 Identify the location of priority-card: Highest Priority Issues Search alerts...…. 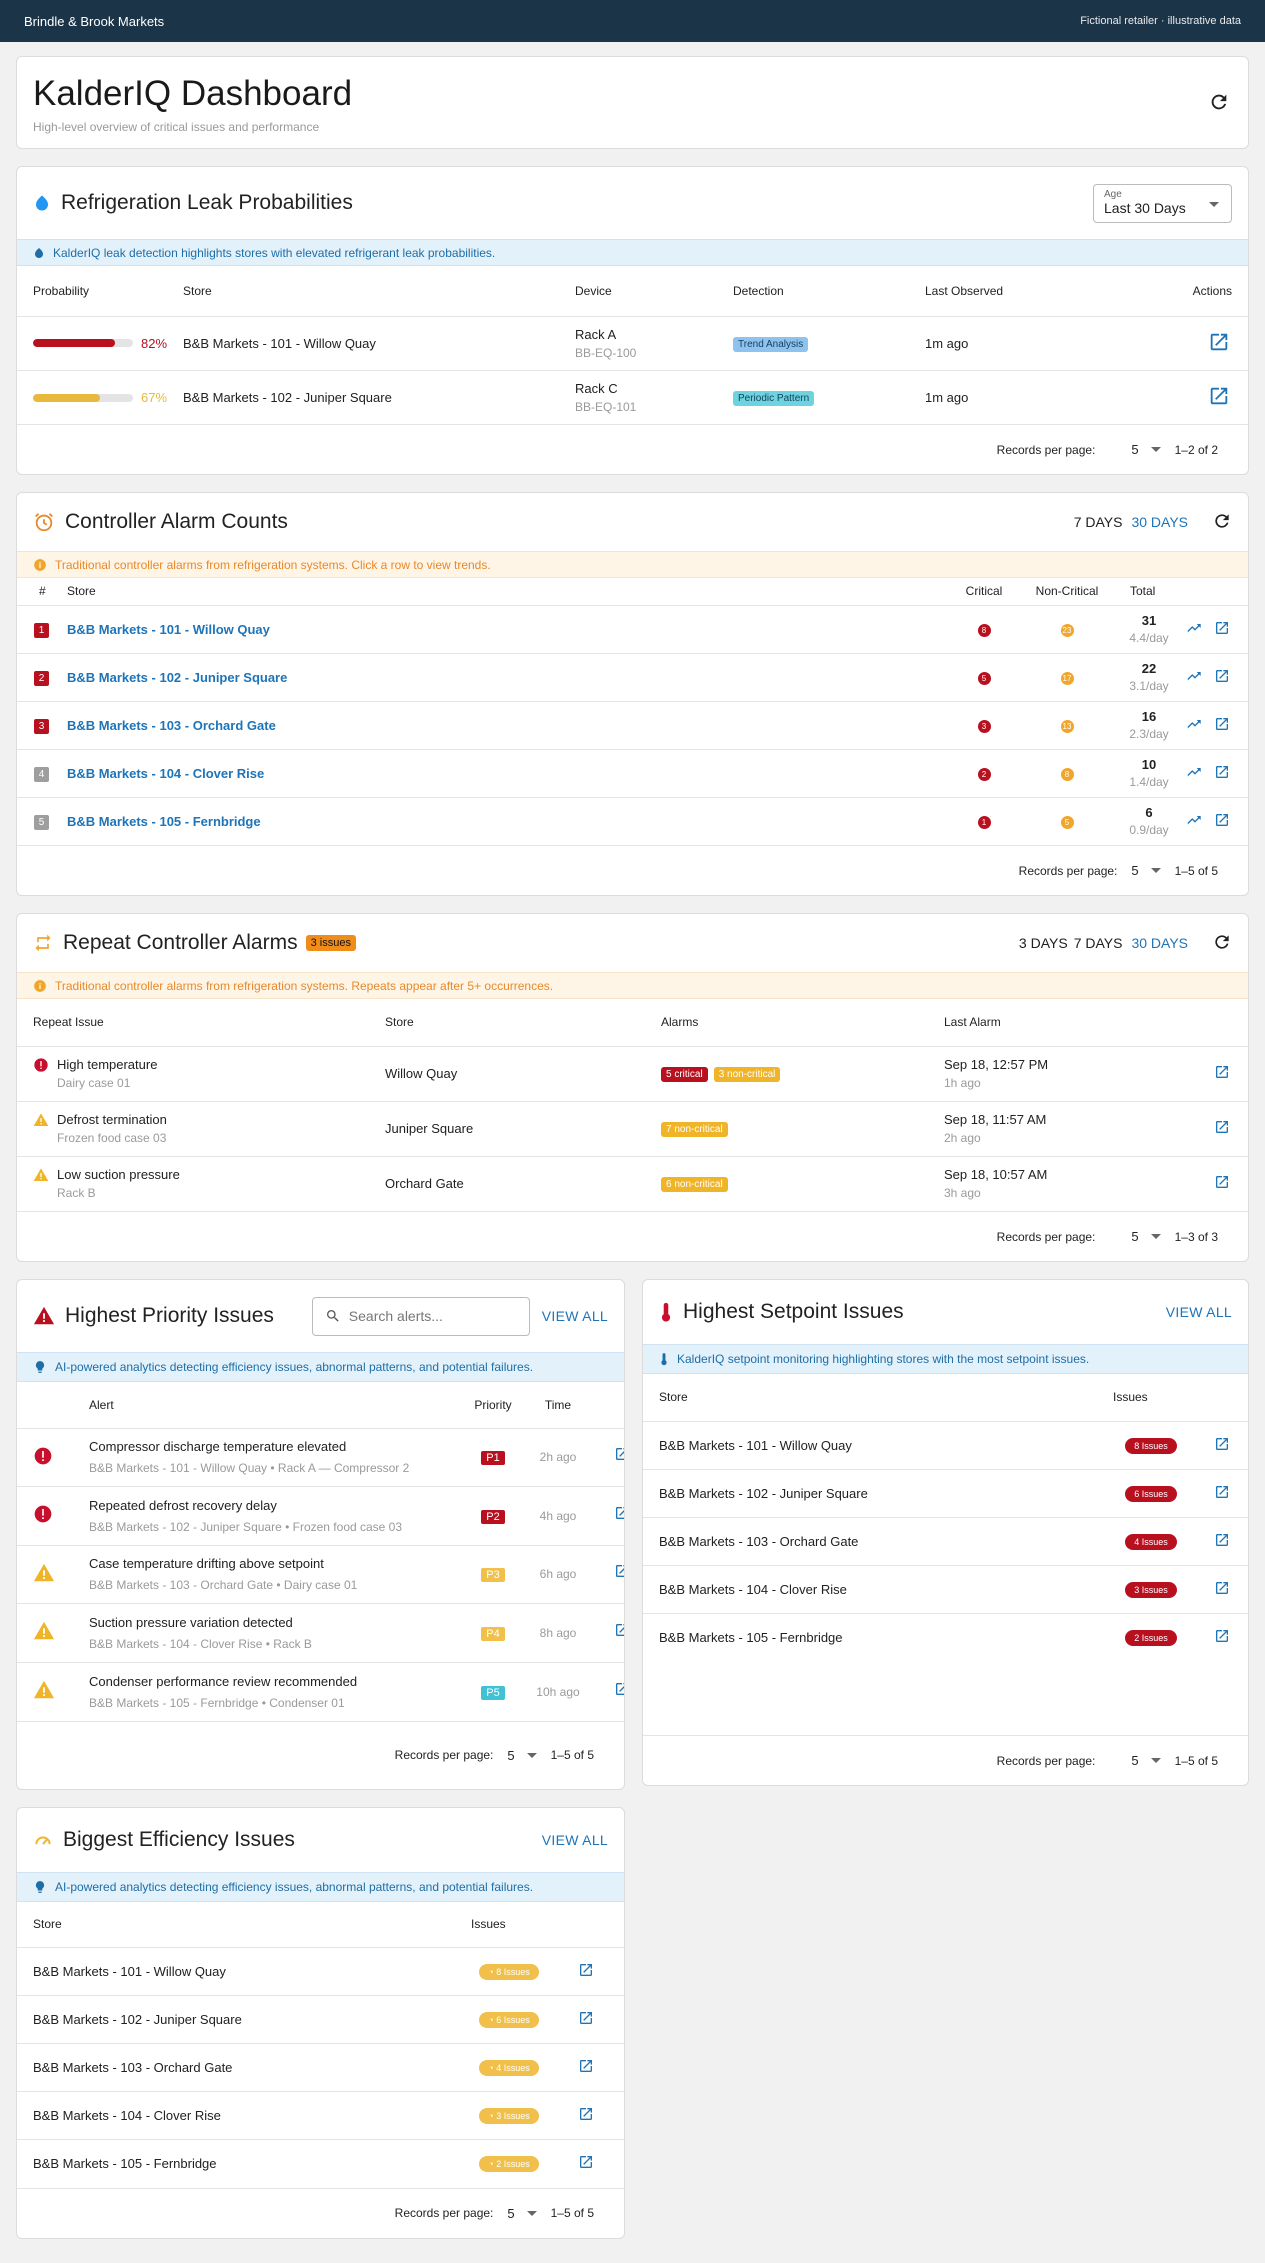
(320, 1534).